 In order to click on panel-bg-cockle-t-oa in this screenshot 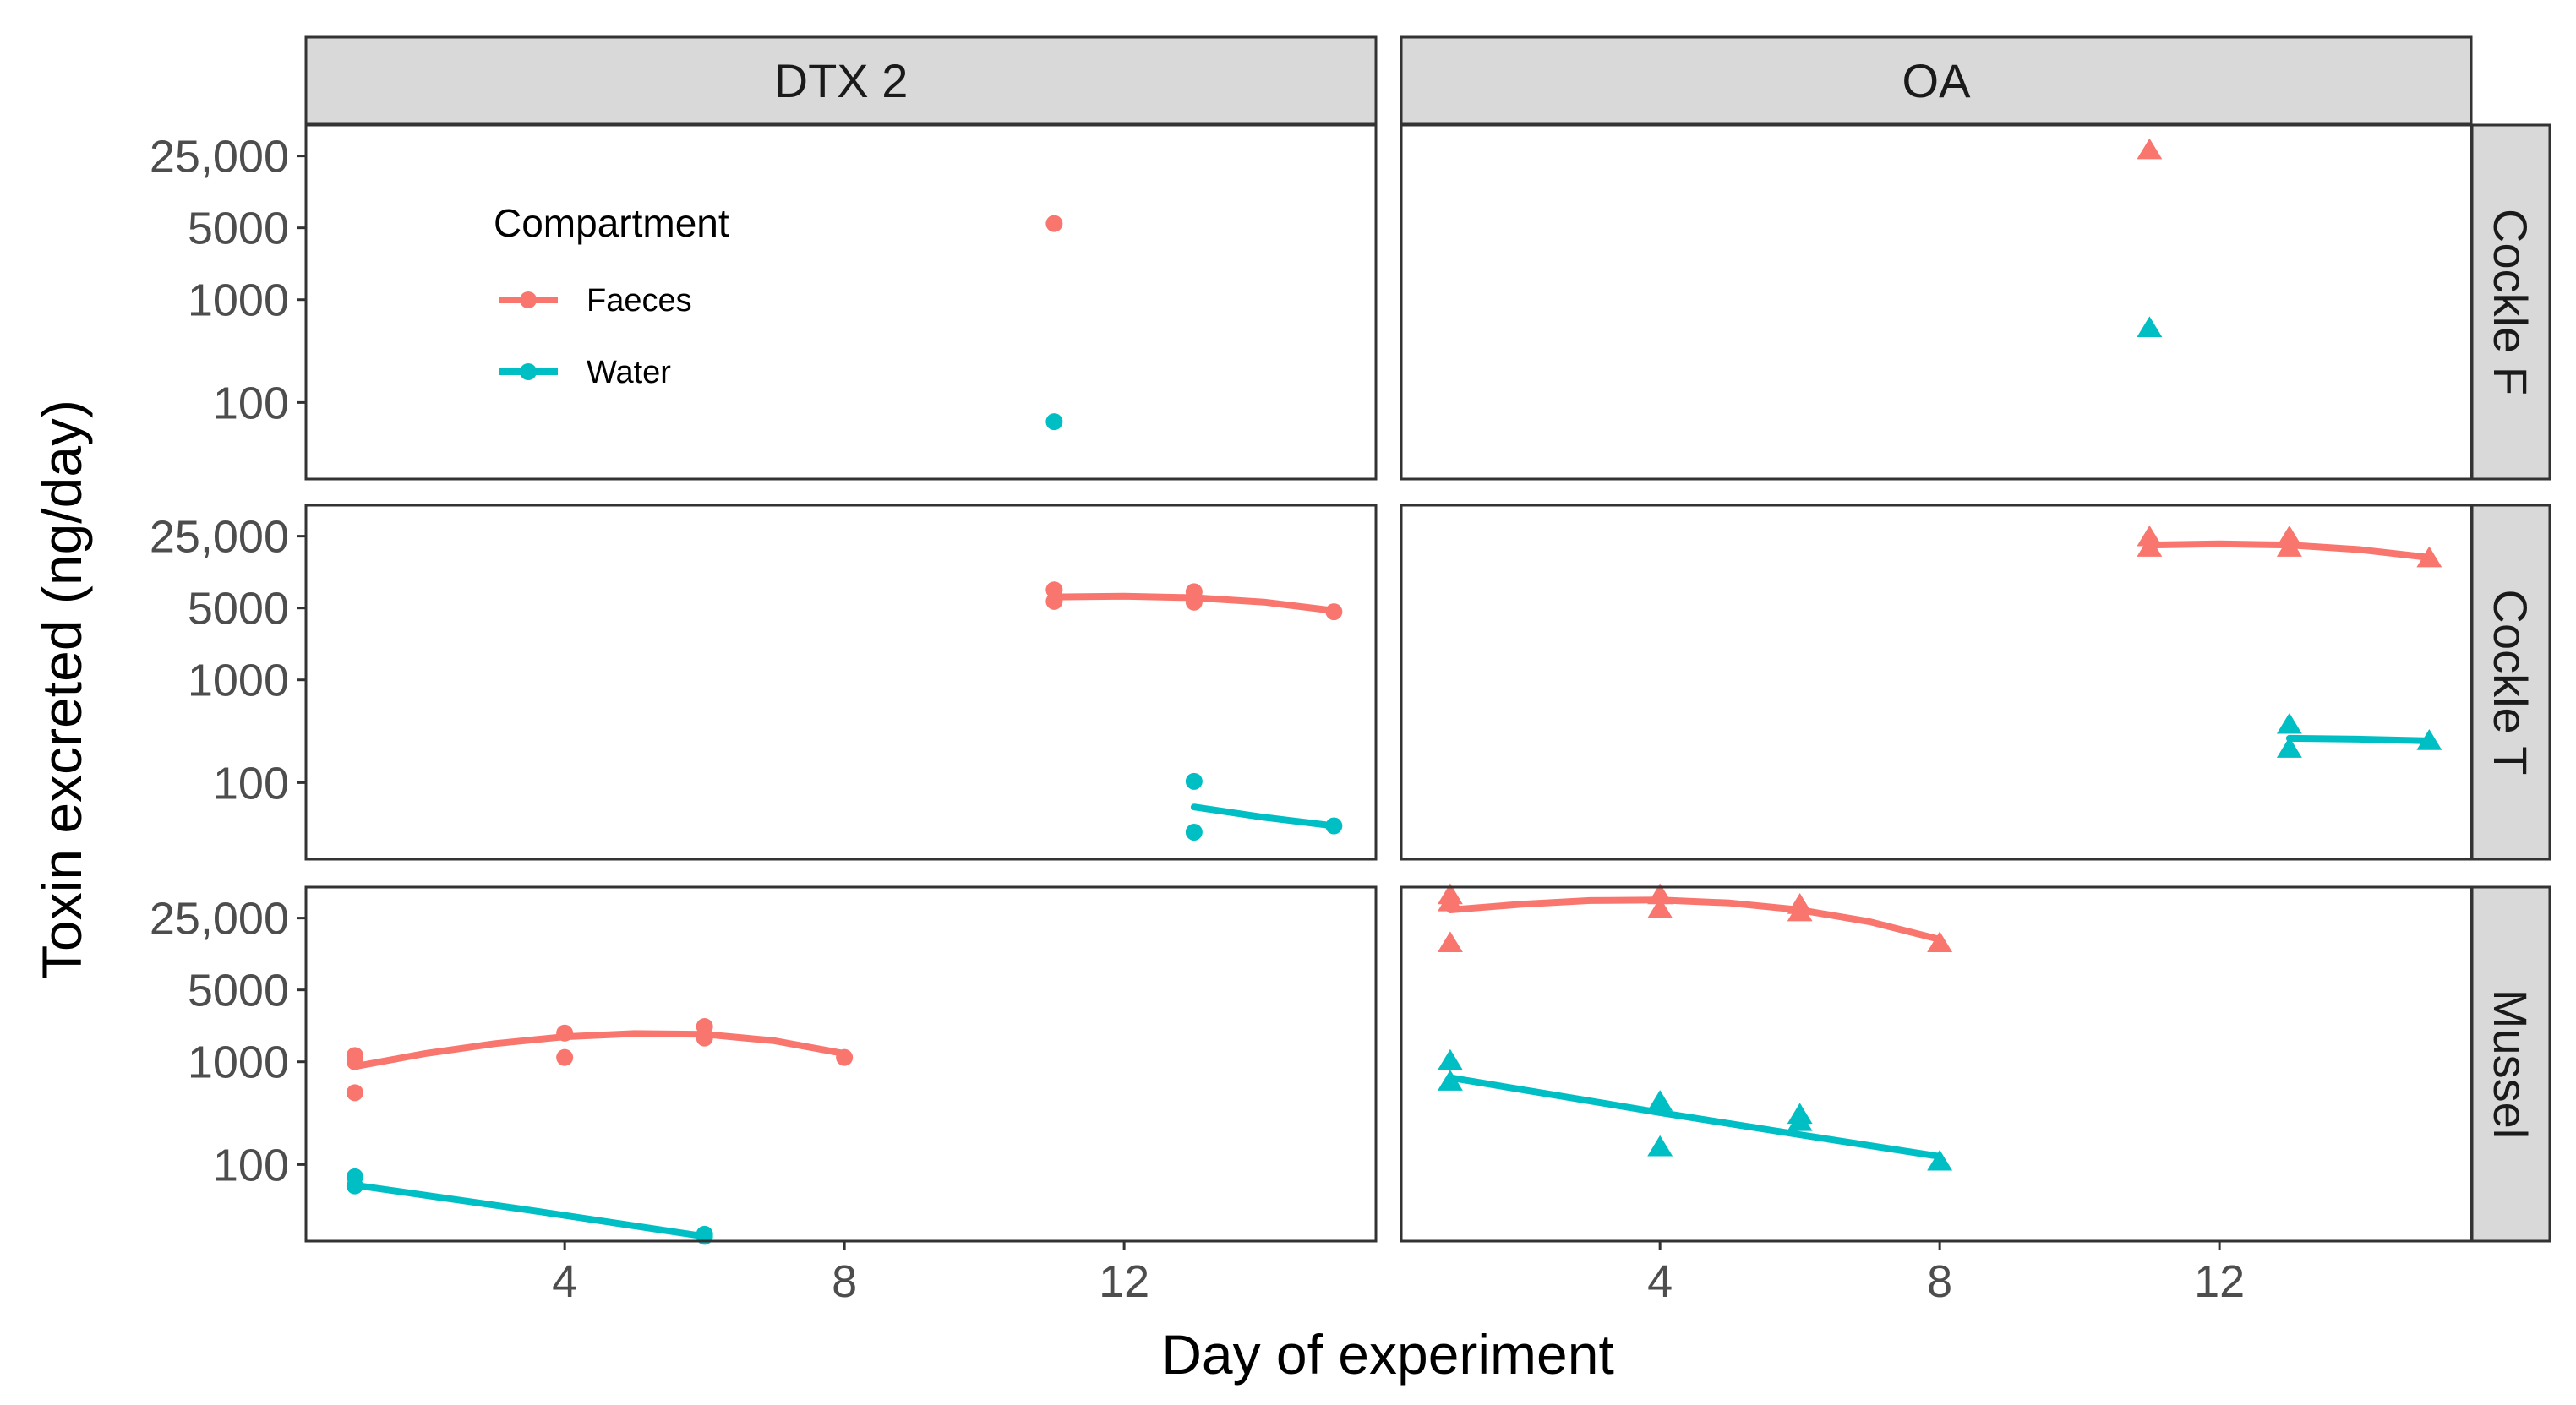, I will do `click(1936, 682)`.